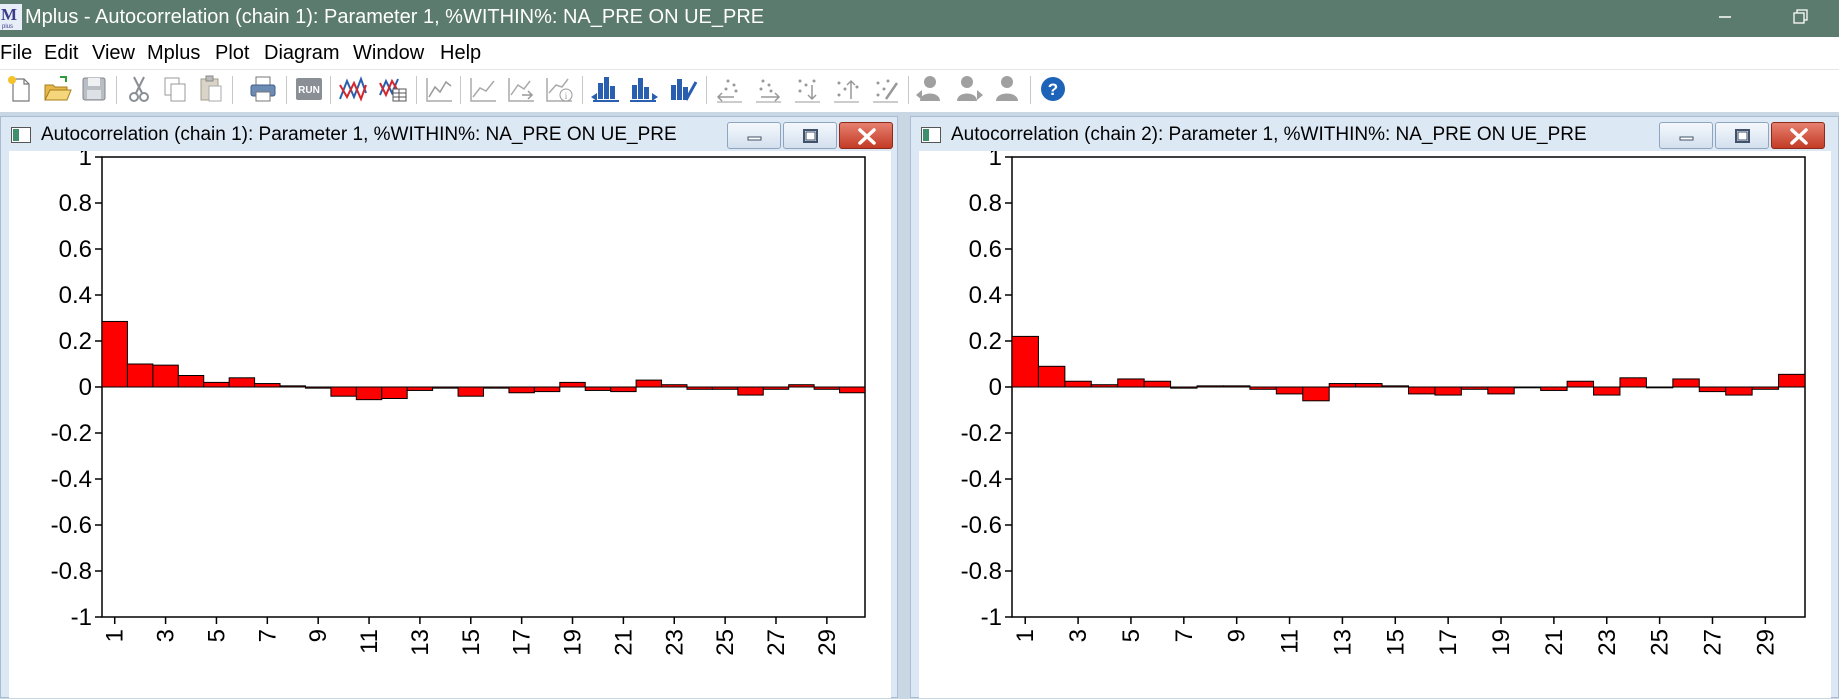  I want to click on user-button, so click(1007, 89).